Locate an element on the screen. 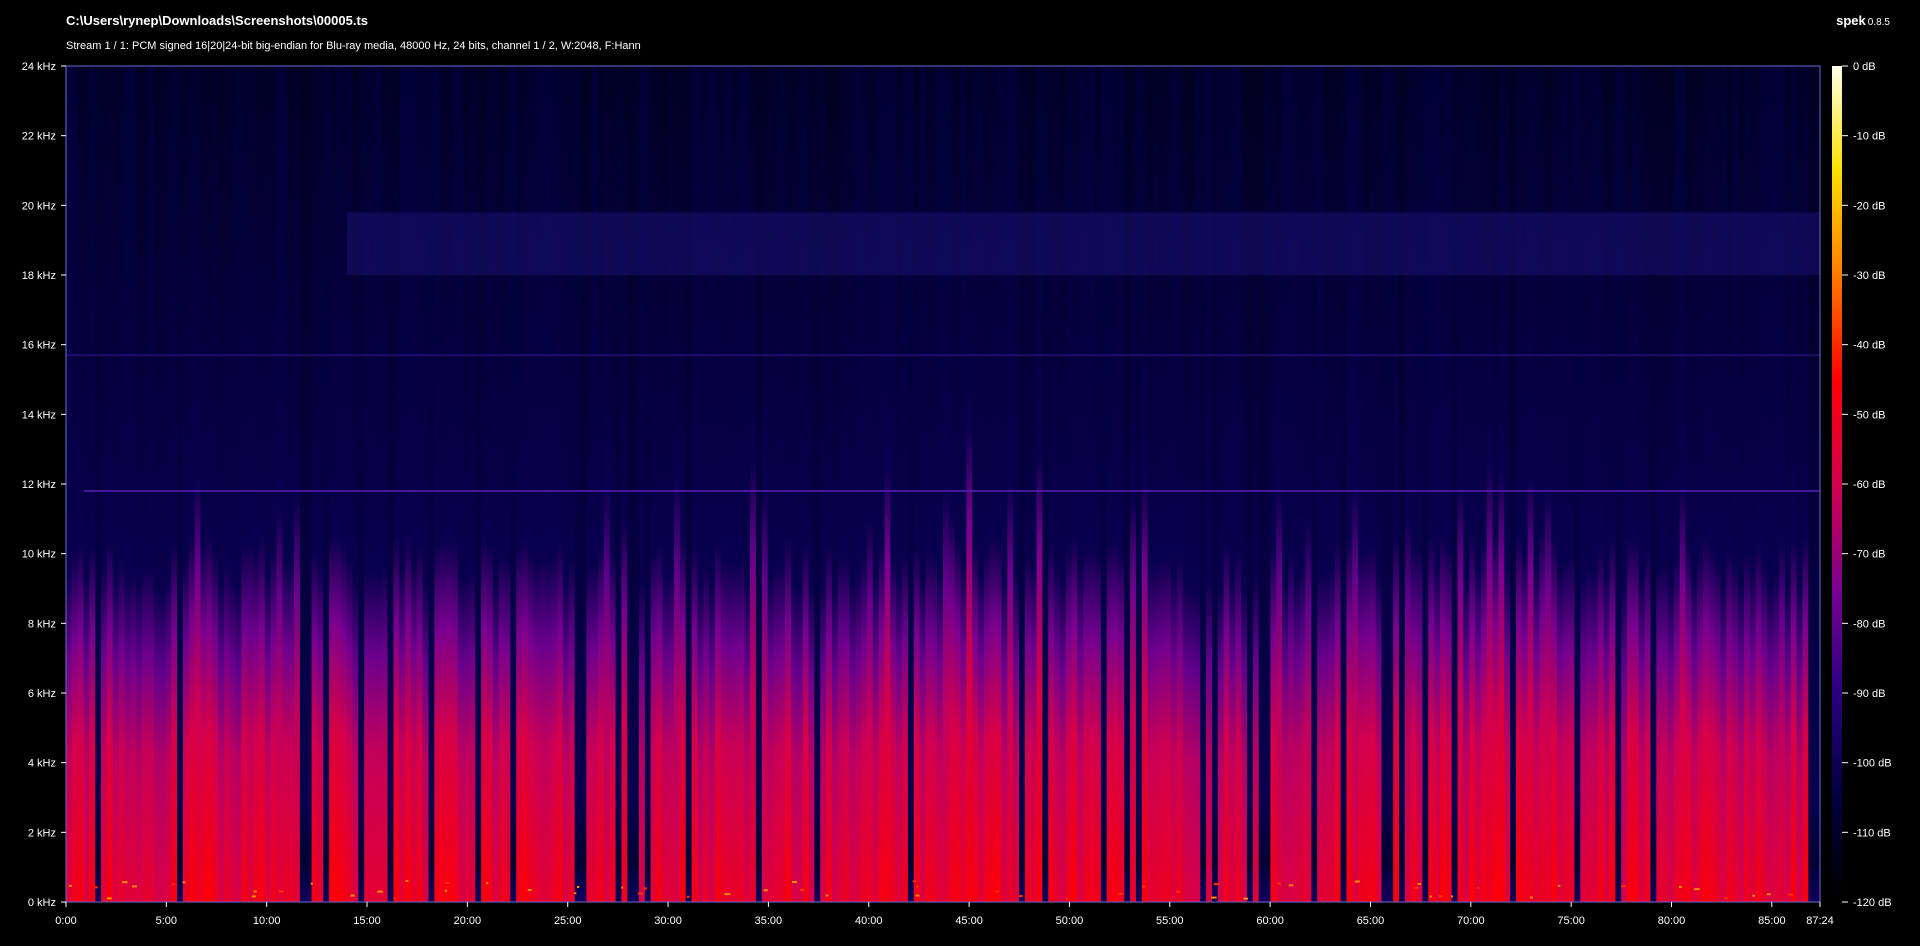 This screenshot has height=946, width=1920. noise-band is located at coordinates (1083, 243).